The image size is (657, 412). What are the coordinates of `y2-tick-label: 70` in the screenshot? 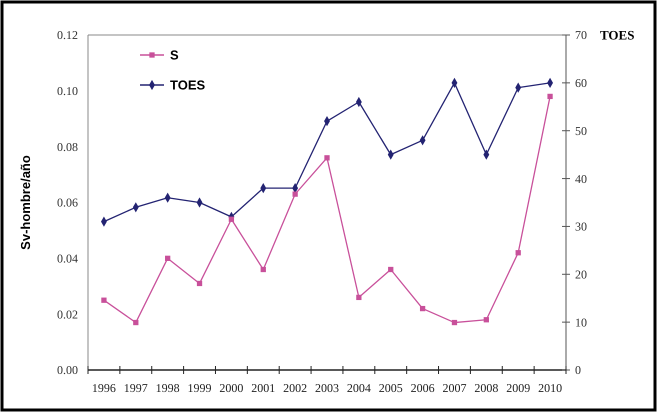 It's located at (581, 35).